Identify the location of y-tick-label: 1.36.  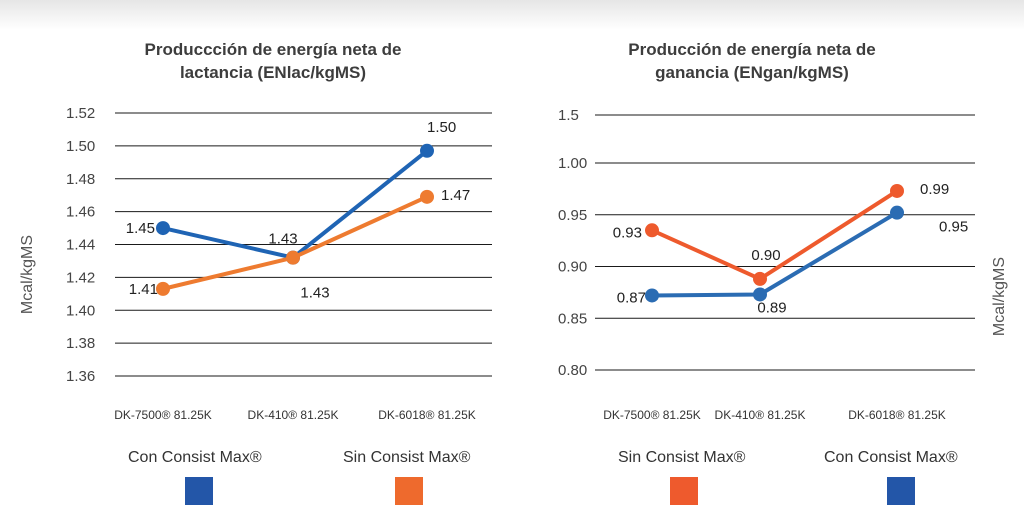
(80, 376).